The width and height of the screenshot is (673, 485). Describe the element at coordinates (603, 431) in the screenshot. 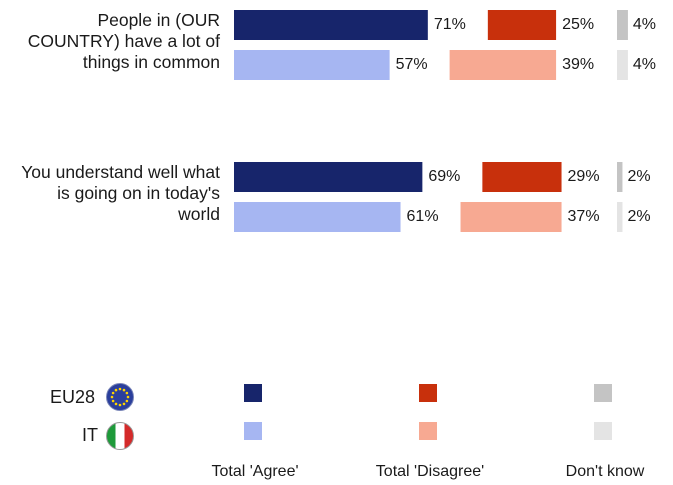

I see `legend-swatch-it-dk` at that location.